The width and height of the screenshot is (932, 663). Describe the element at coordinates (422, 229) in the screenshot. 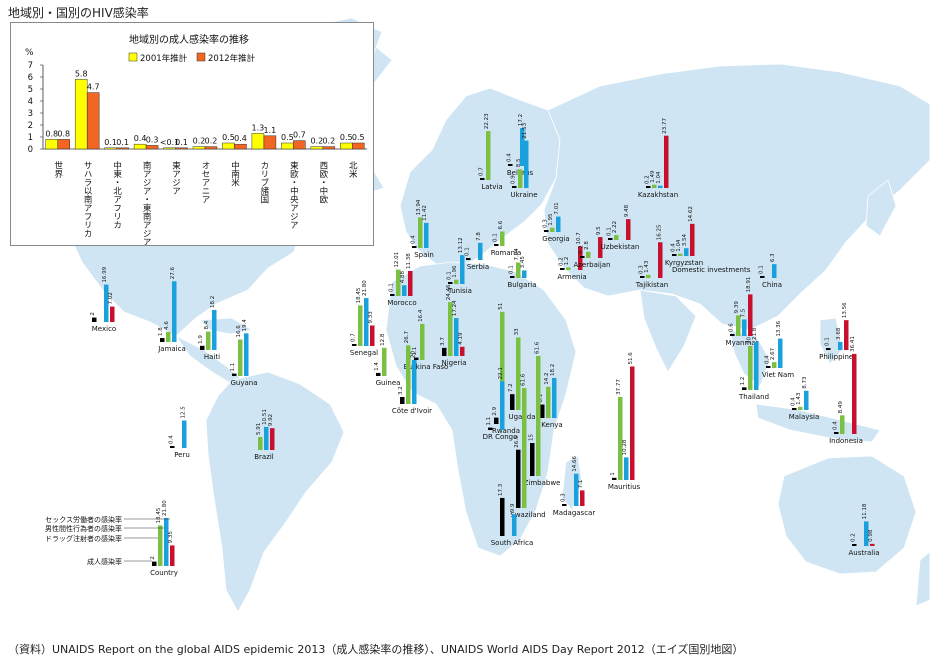

I see `country-marker-spain: 0.4 13.94 11.42 Spain` at that location.